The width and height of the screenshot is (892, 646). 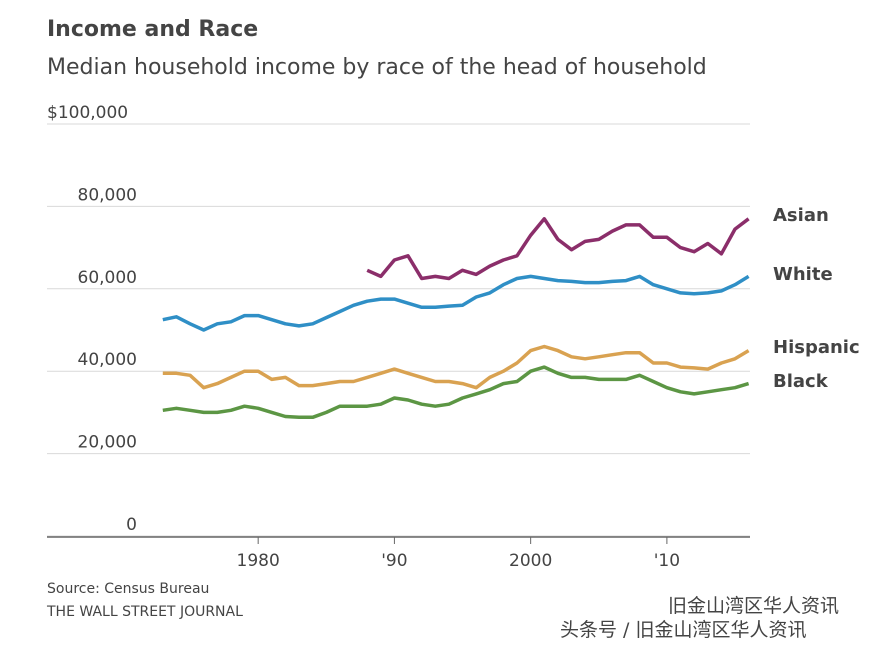 What do you see at coordinates (258, 561) in the screenshot?
I see `x-tick-label: 1980` at bounding box center [258, 561].